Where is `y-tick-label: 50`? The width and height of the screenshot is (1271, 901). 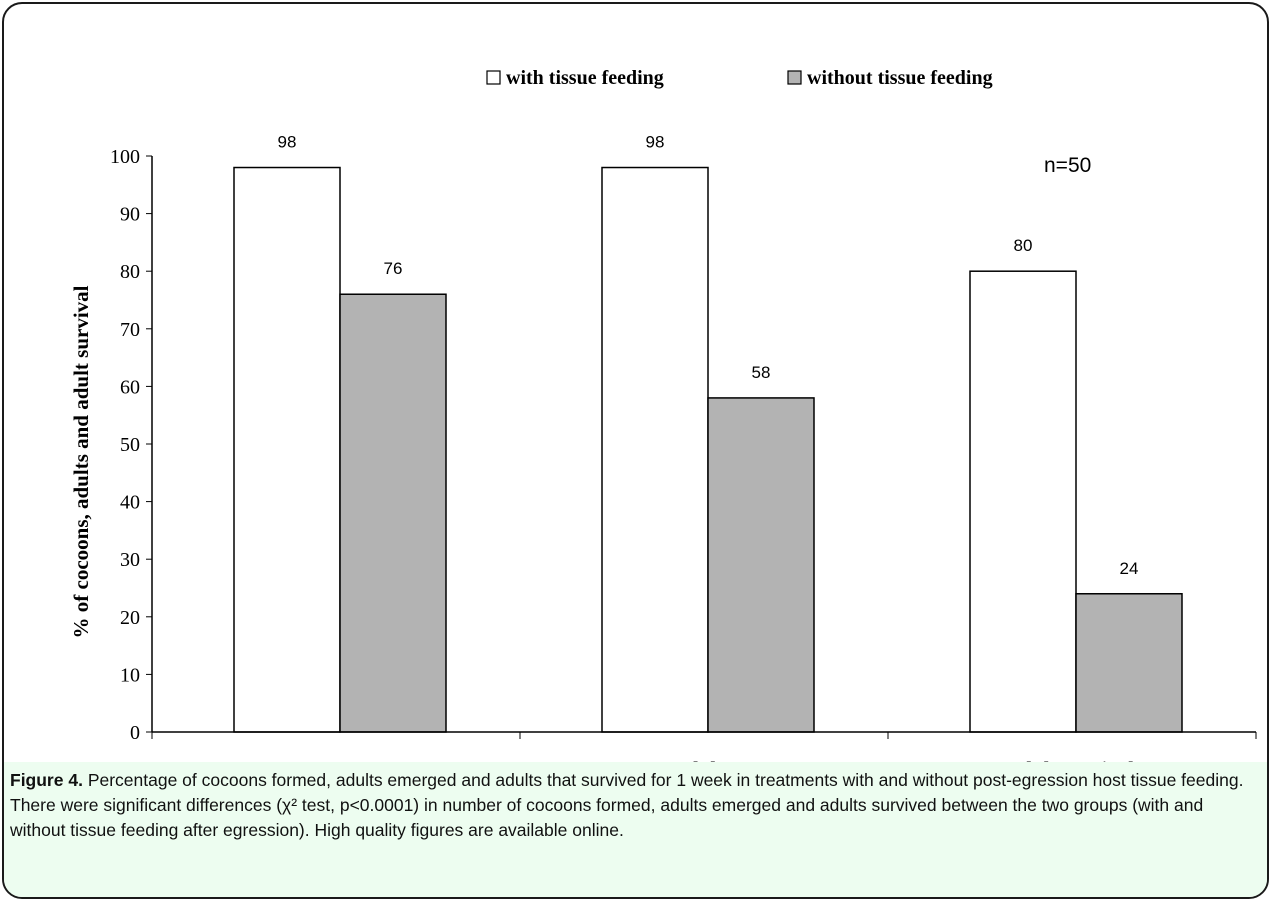 y-tick-label: 50 is located at coordinates (130, 445).